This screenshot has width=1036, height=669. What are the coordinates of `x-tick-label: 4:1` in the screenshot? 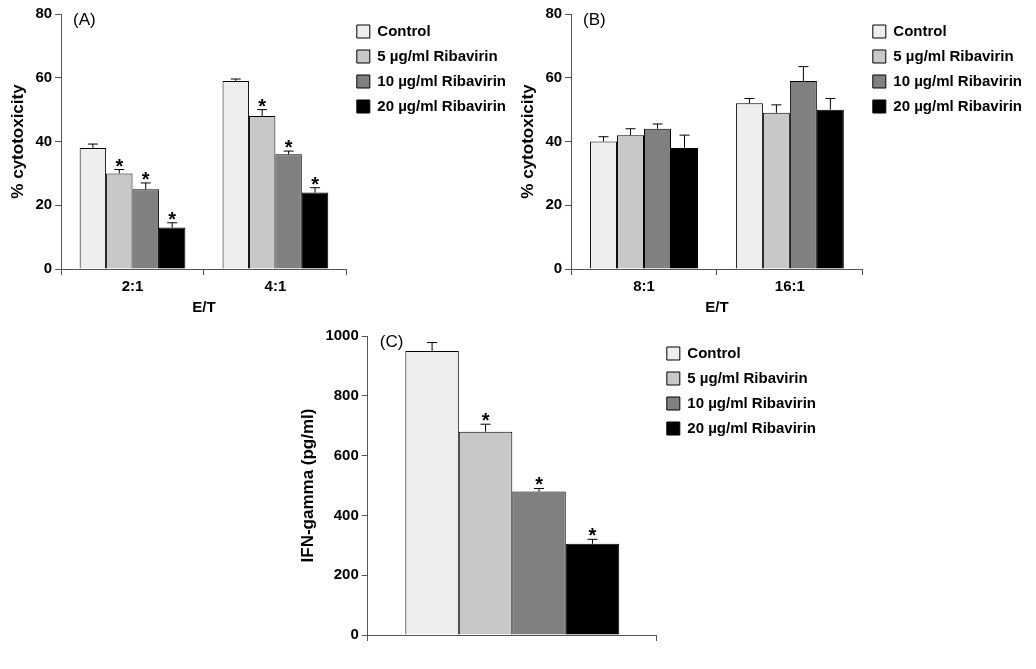 It's located at (275, 286).